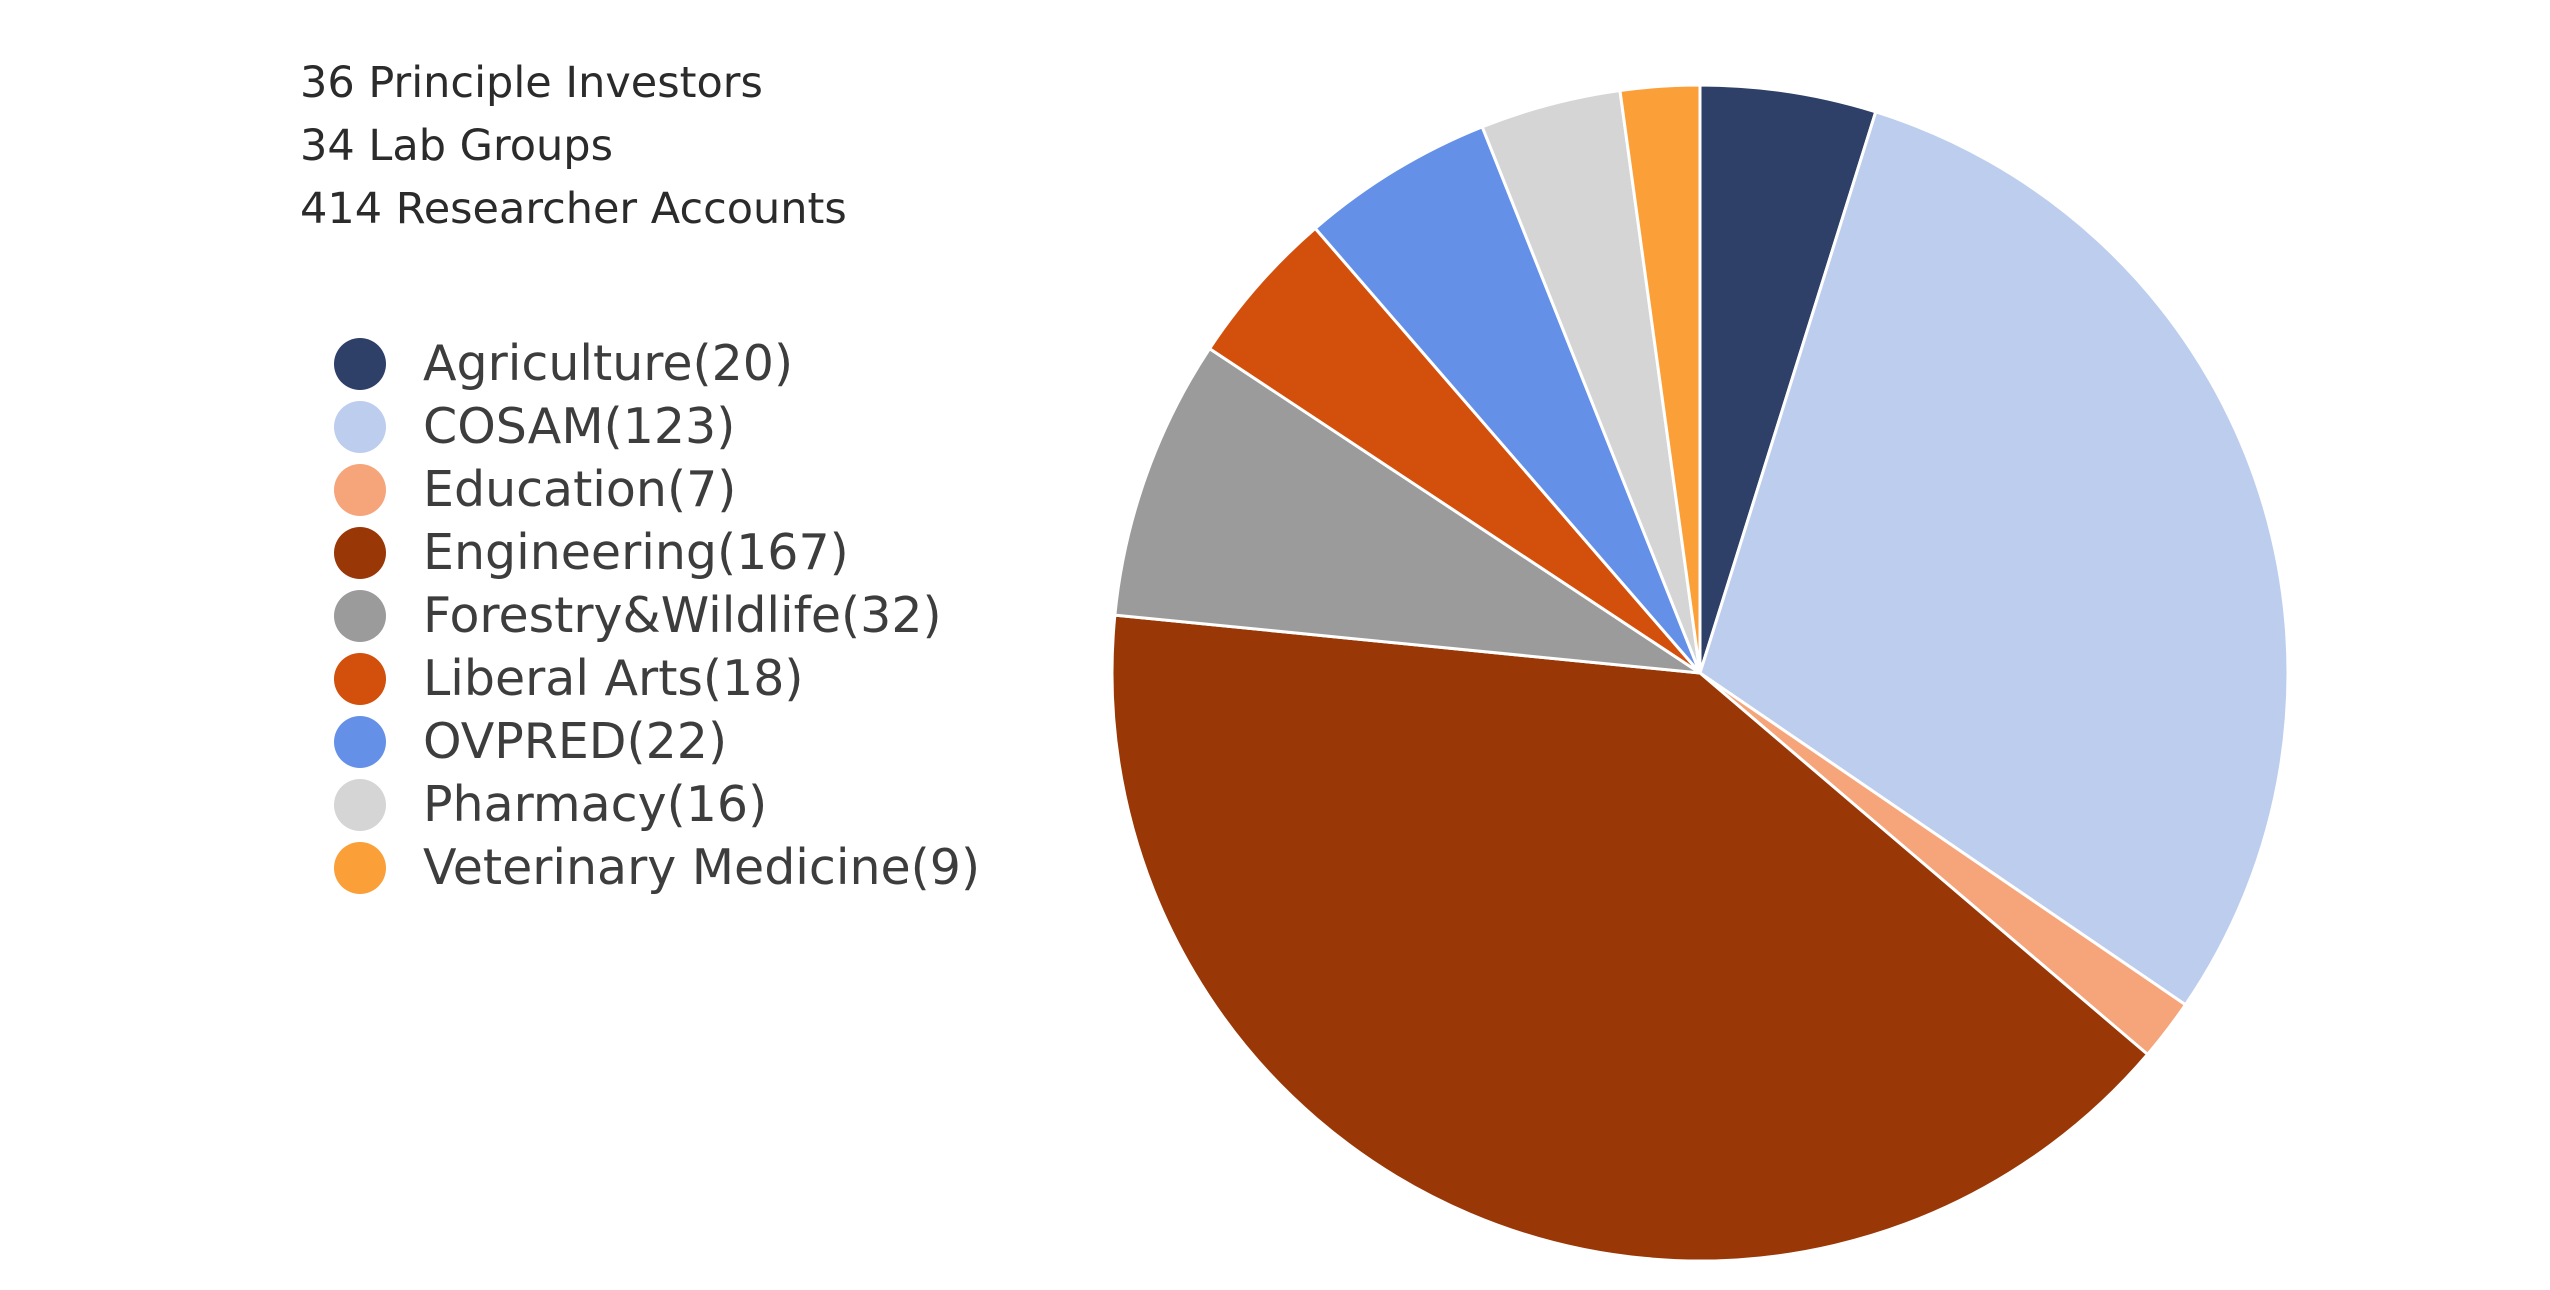 Image resolution: width=2550 pixels, height=1290 pixels. What do you see at coordinates (575, 741) in the screenshot?
I see `legend-label: OVPRED(22)` at bounding box center [575, 741].